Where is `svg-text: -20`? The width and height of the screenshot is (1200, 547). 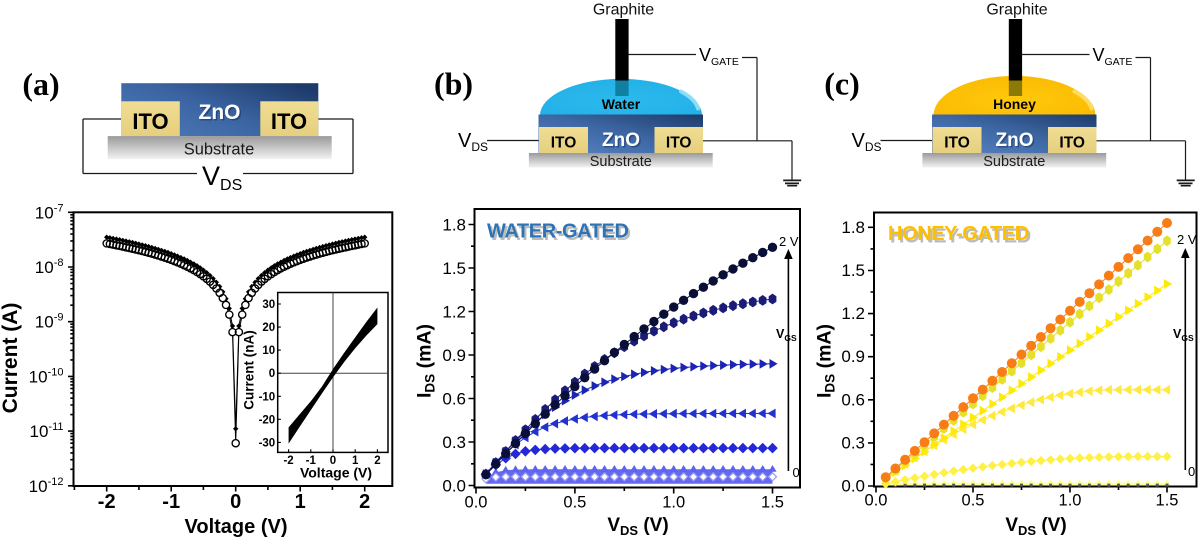
svg-text: -20 is located at coordinates (267, 420).